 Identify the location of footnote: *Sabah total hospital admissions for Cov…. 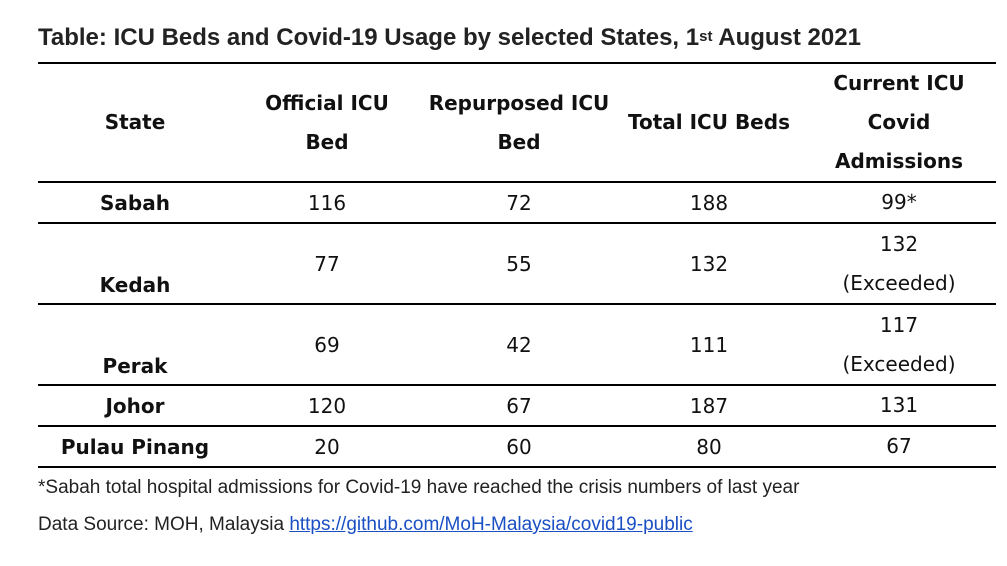
(419, 487).